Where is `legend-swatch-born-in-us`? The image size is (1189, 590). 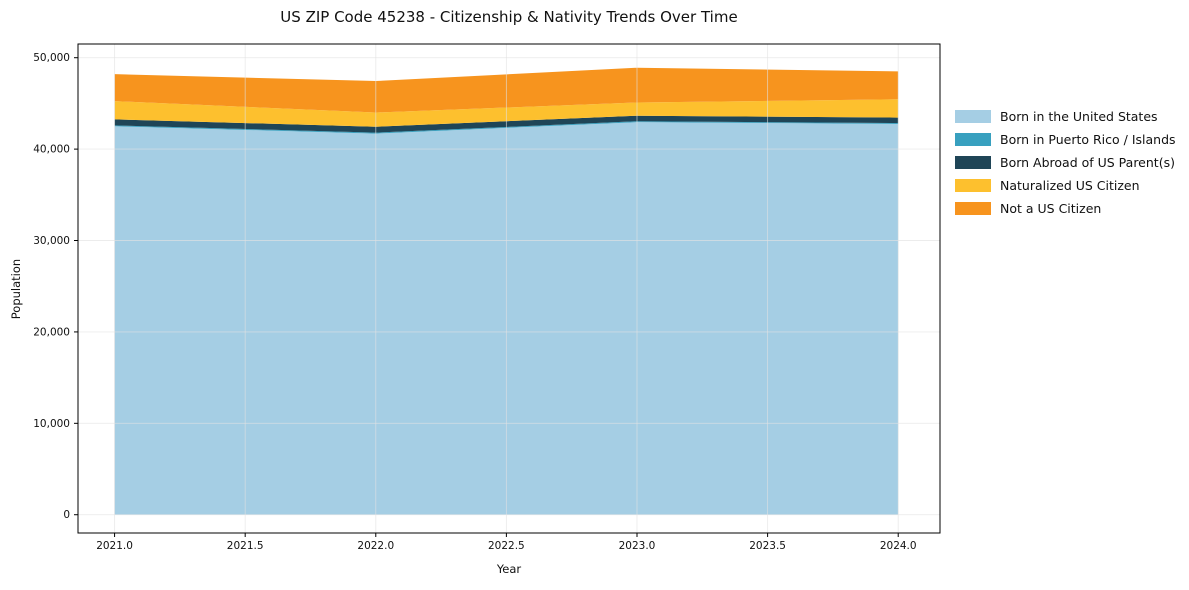 legend-swatch-born-in-us is located at coordinates (973, 116).